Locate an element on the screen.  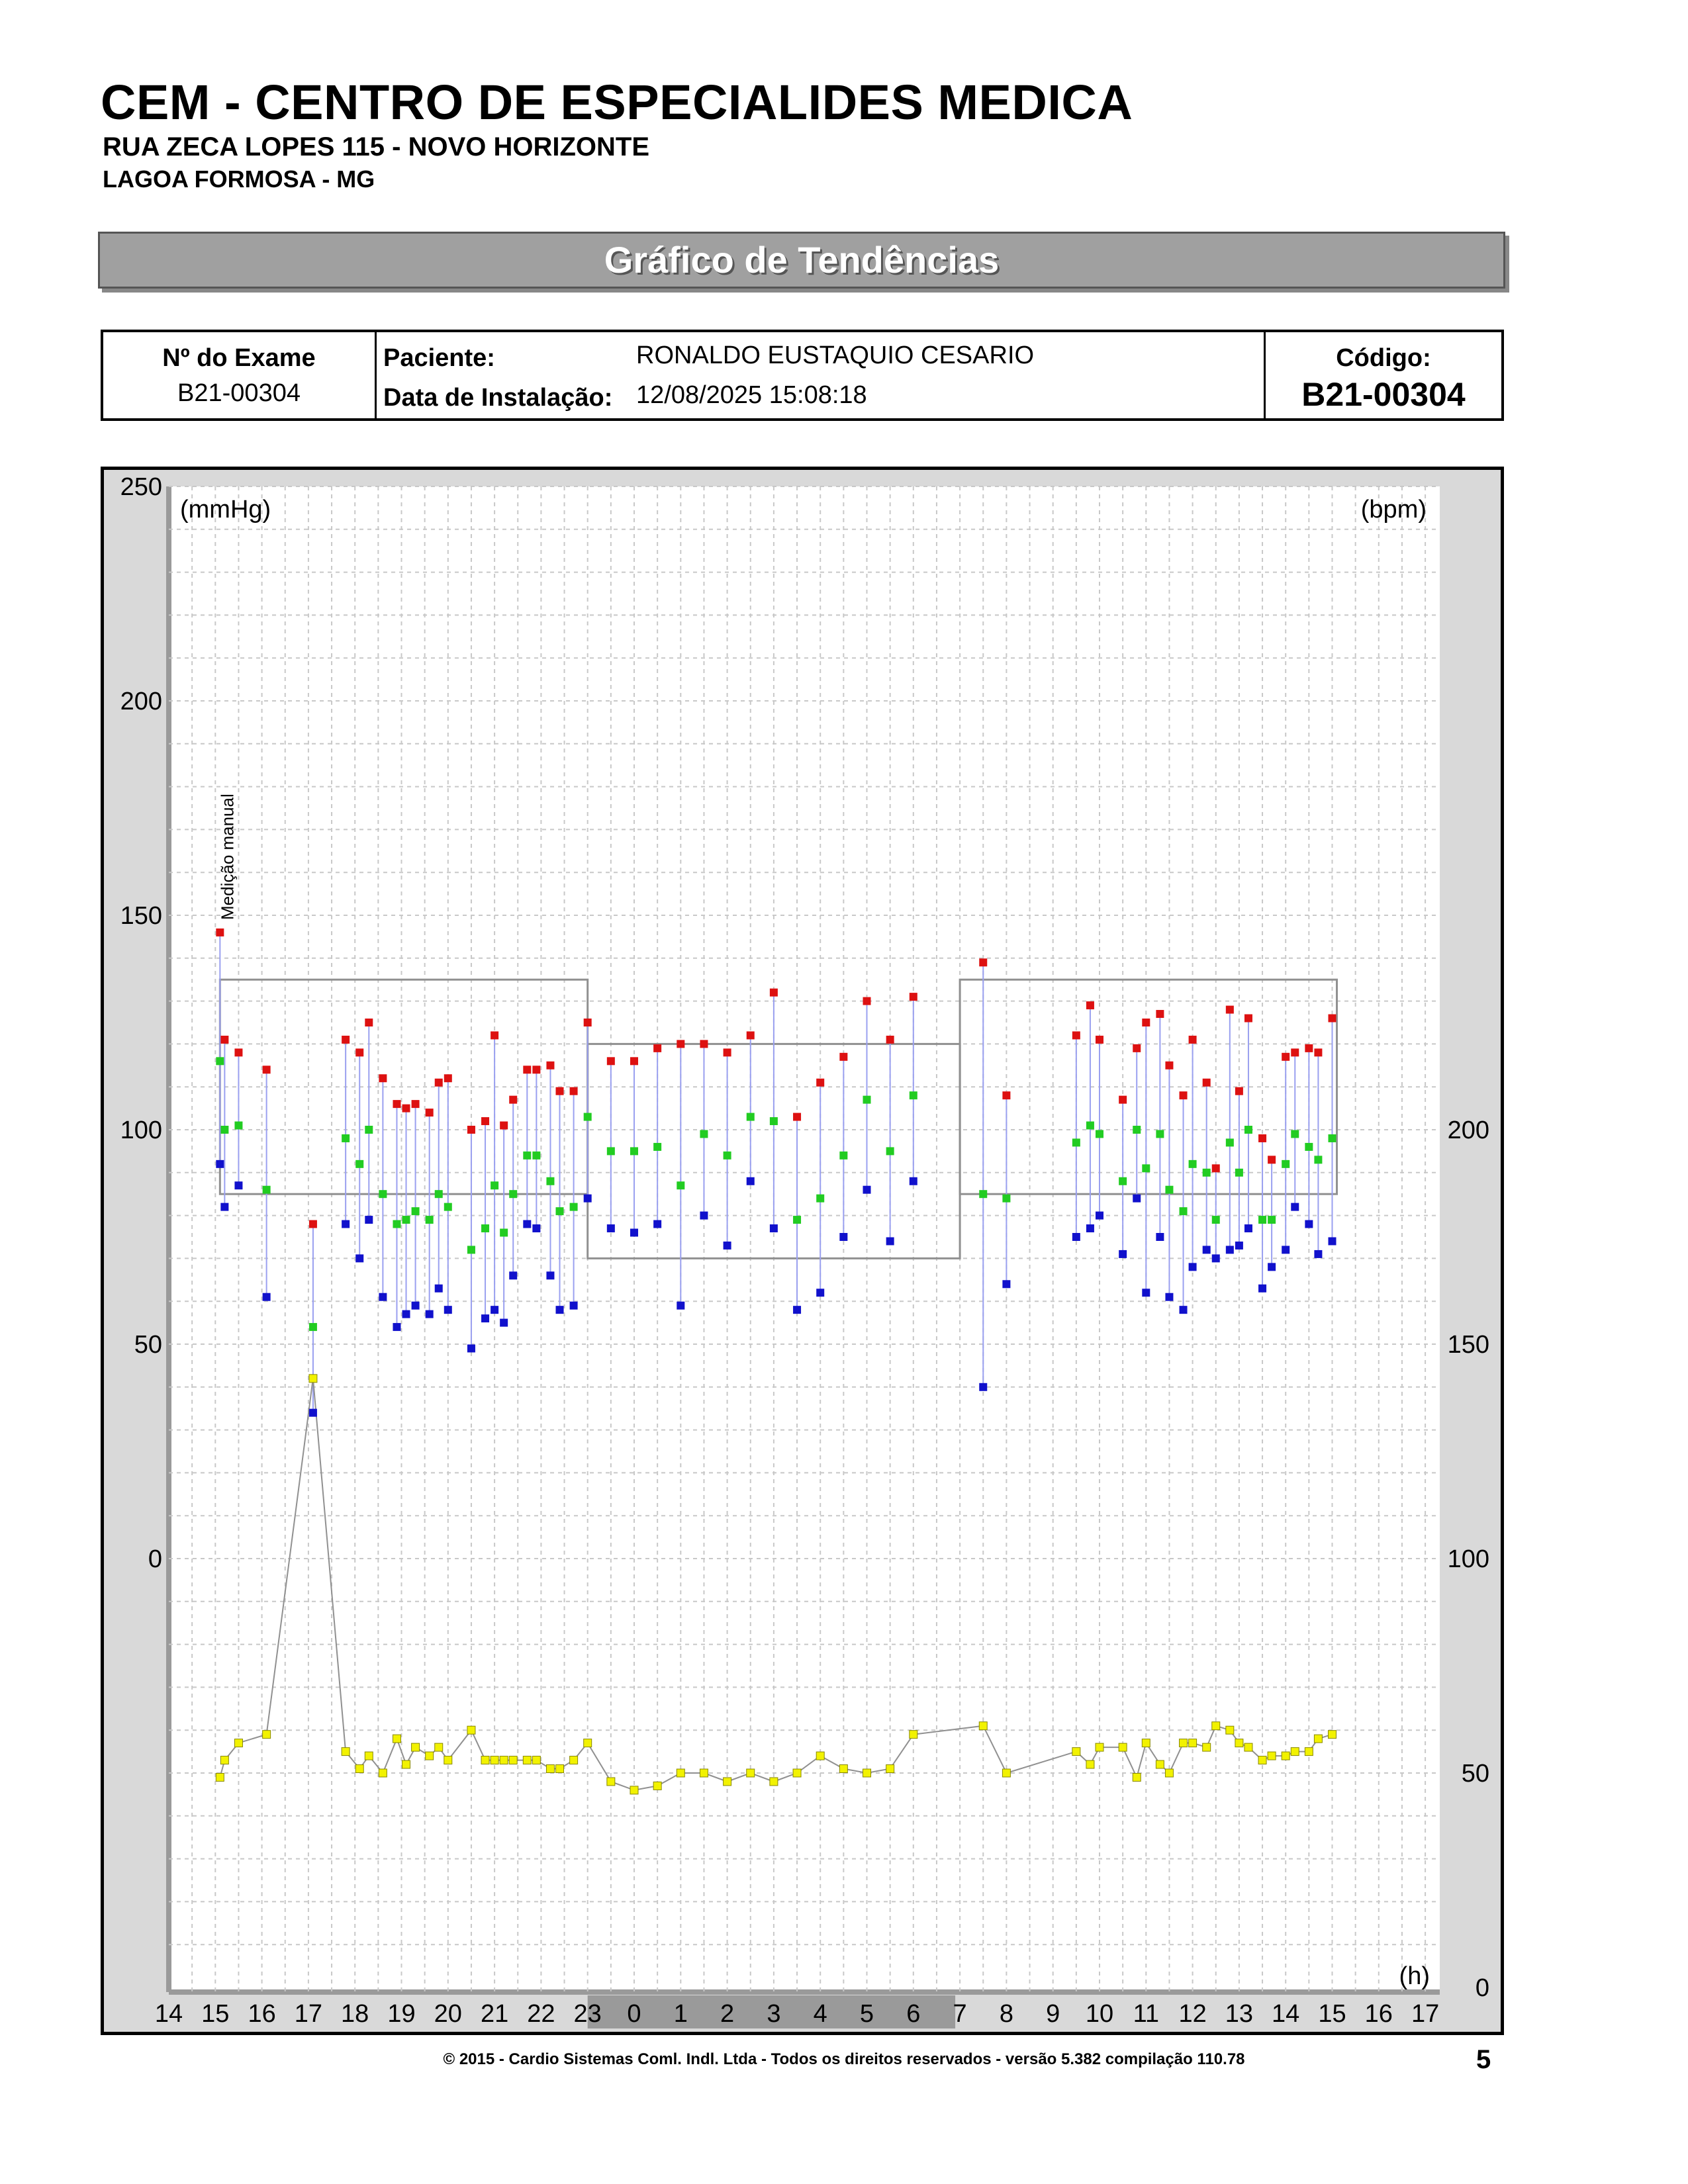
right-tick-label: 0 is located at coordinates (1482, 1988).